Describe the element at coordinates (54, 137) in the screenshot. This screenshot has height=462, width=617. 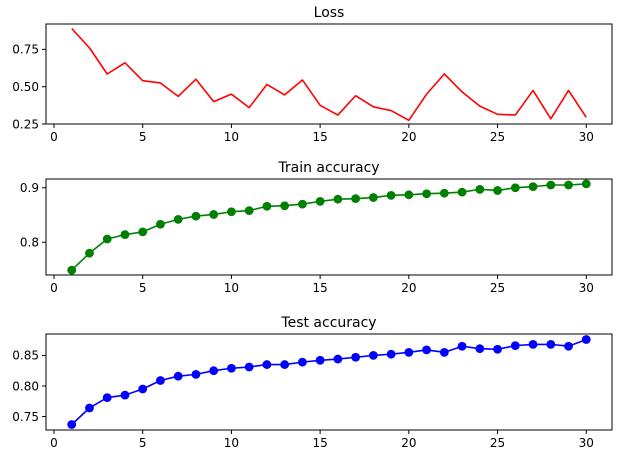
I see `x-tick-label-loss-0: 0` at that location.